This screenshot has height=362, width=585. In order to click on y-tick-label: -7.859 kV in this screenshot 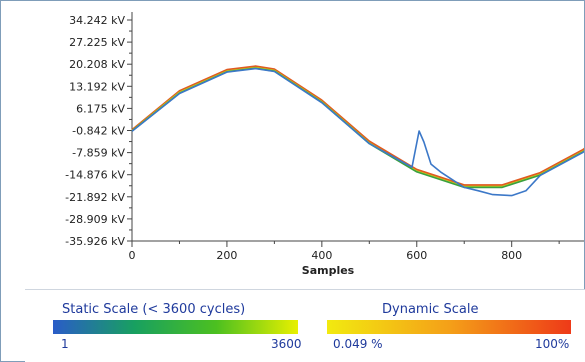, I will do `click(98, 153)`.